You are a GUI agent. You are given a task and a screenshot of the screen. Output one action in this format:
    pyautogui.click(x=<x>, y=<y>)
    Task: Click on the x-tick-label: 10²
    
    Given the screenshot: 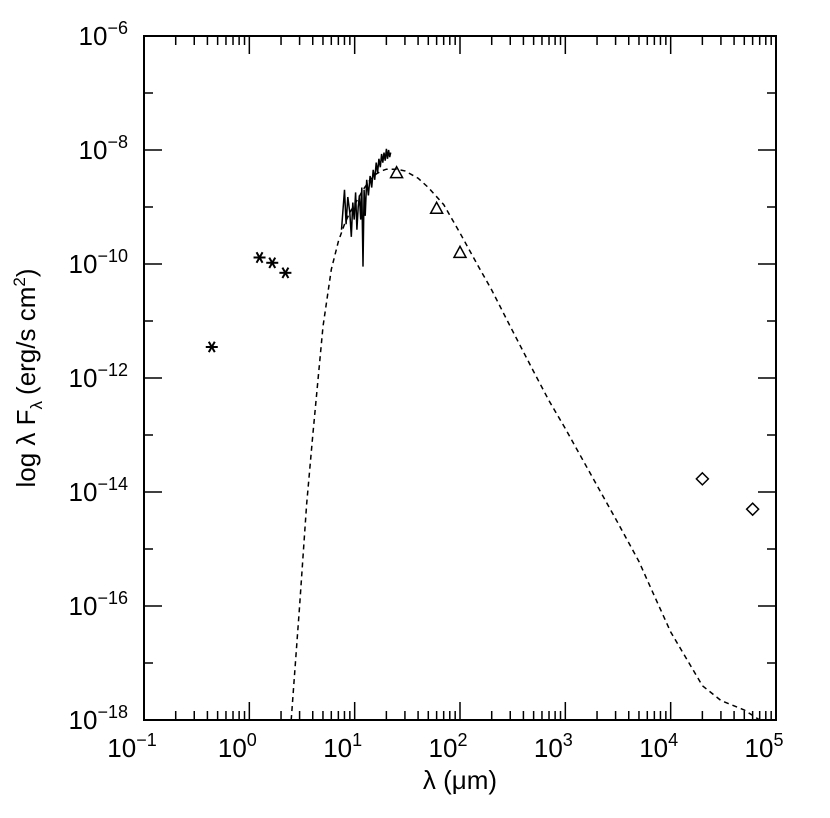 What is the action you would take?
    pyautogui.click(x=448, y=746)
    